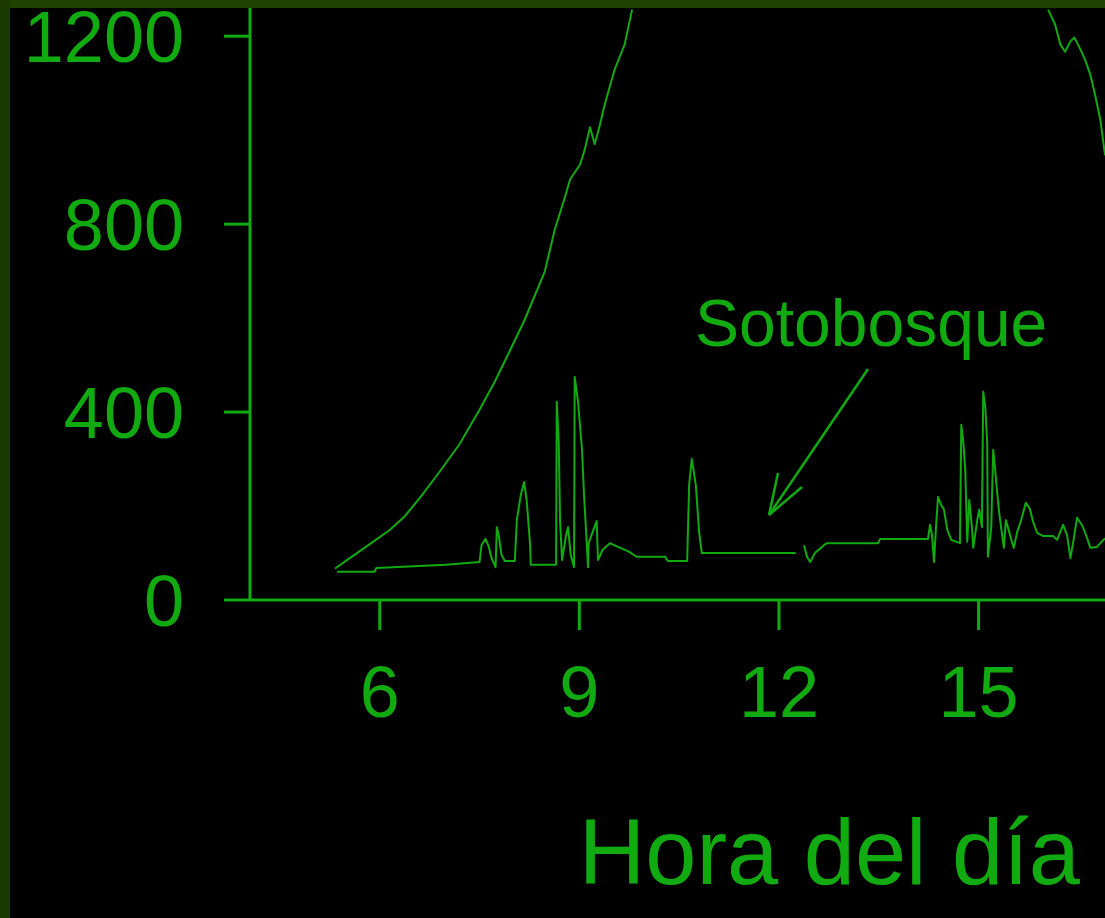  What do you see at coordinates (379, 692) in the screenshot?
I see `x-tick-label: 6` at bounding box center [379, 692].